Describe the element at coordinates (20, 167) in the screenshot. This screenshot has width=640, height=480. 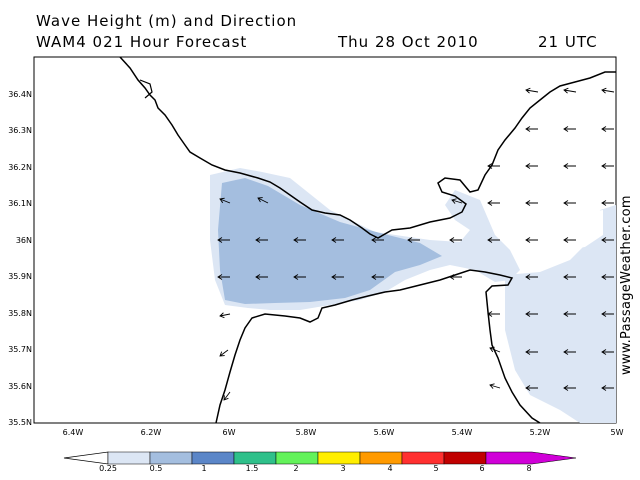
I see `lat-label: 36.2N` at that location.